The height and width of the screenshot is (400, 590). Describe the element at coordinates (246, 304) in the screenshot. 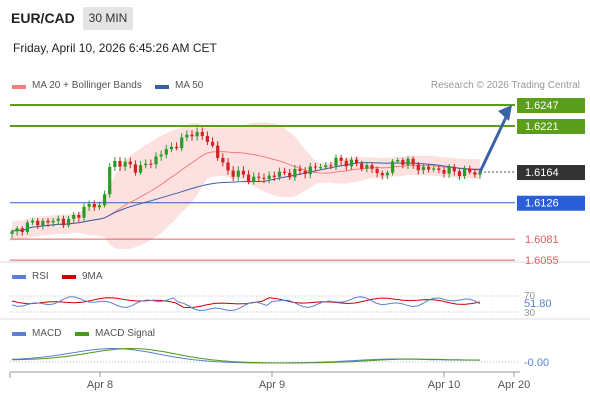

I see `rsi-line` at that location.